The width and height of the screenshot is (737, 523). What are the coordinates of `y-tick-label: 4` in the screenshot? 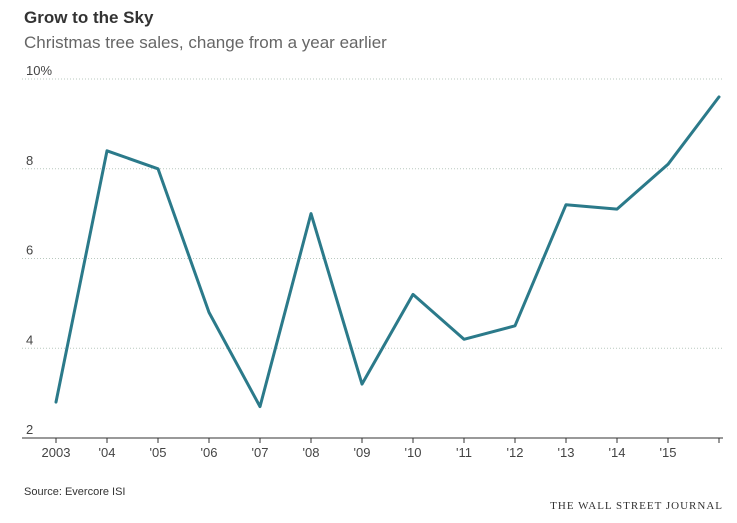 It's located at (29, 339).